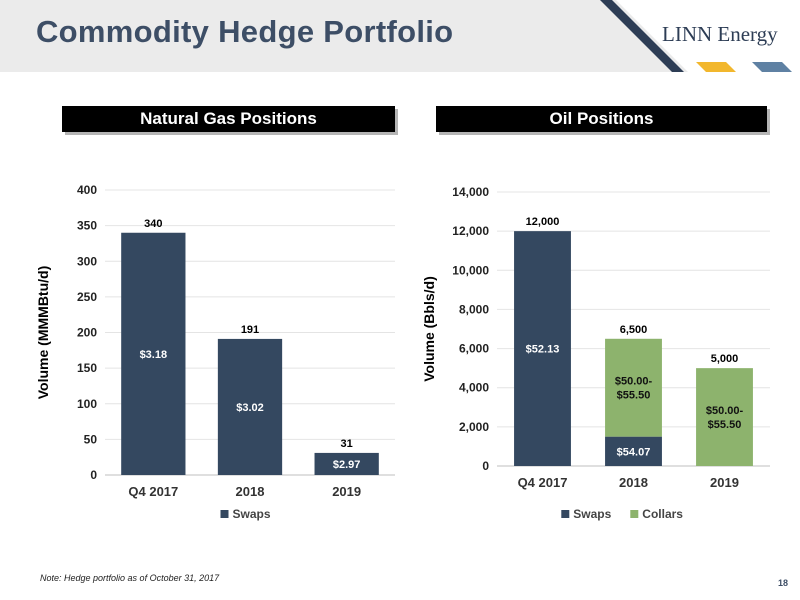 The image size is (800, 600). I want to click on y-tick-label: 150, so click(87, 368).